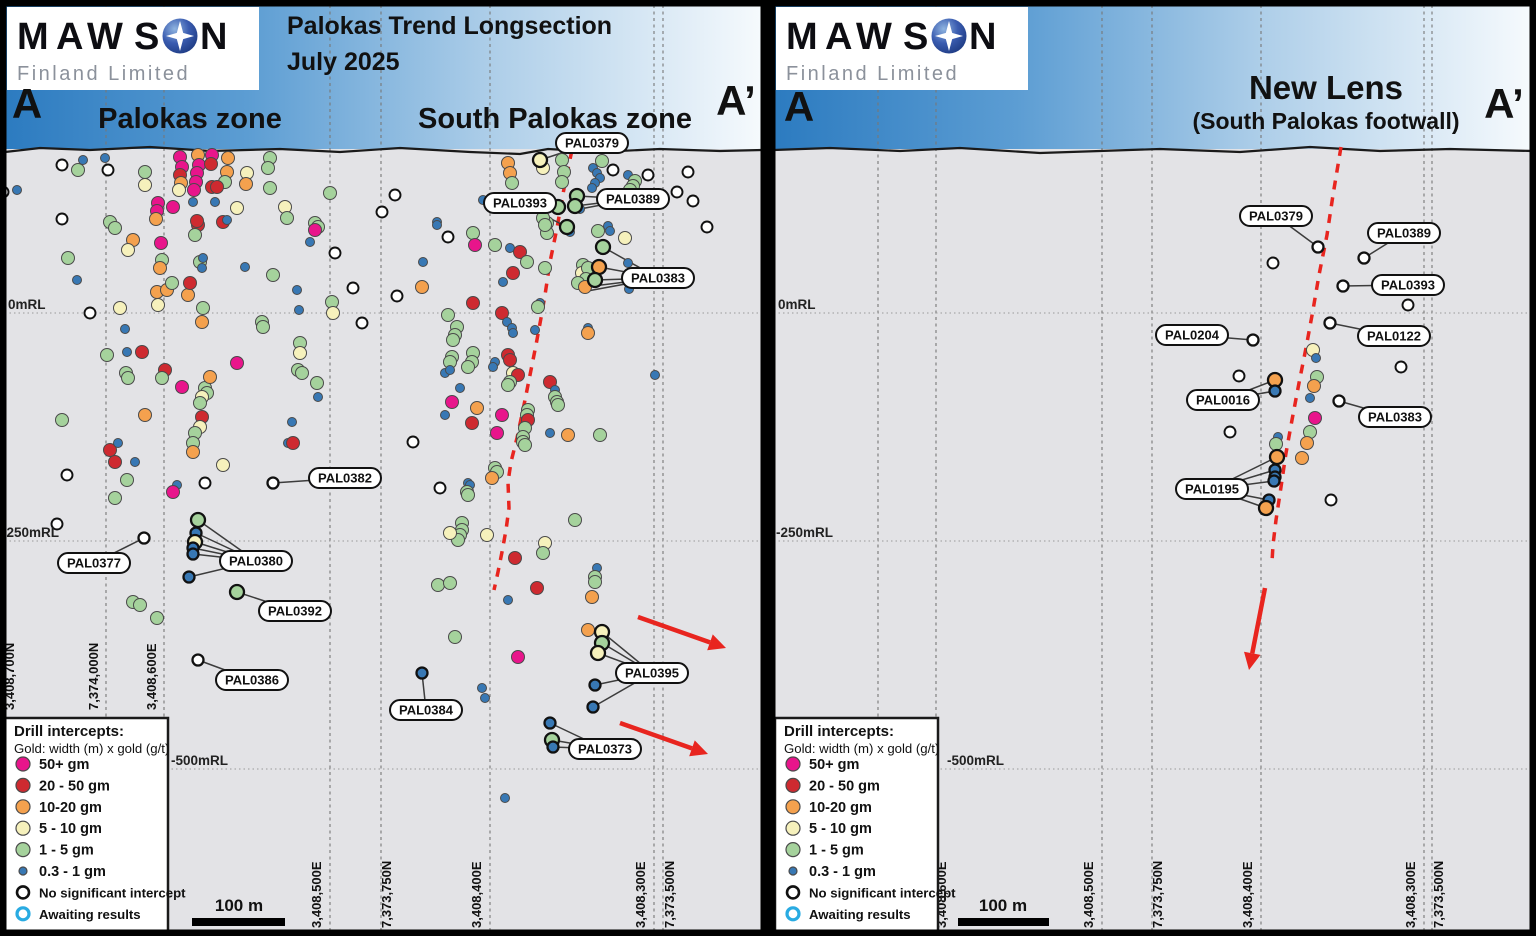  Describe the element at coordinates (23, 871) in the screenshot. I see `legend-swatch-b` at that location.